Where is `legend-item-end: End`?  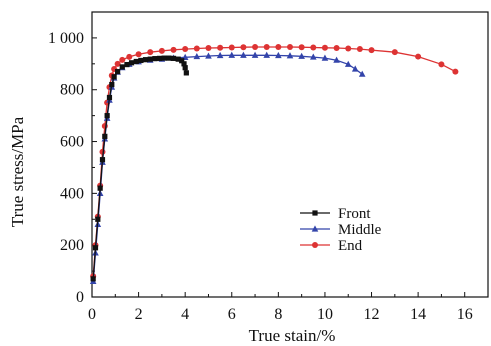
legend-item-end: End is located at coordinates (331, 246).